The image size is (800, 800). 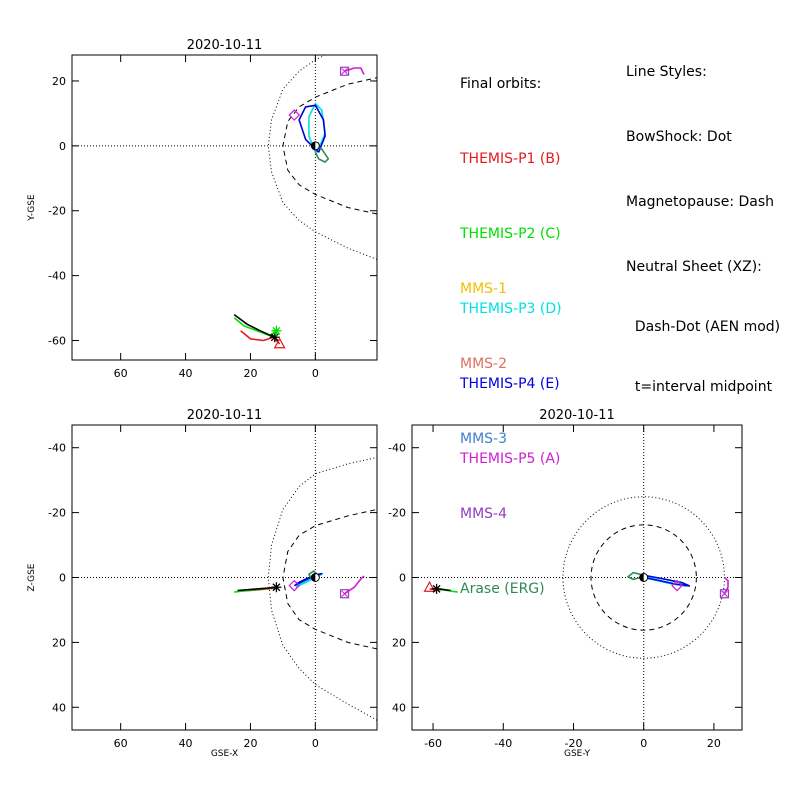 I want to click on plot-frame, so click(x=224, y=207).